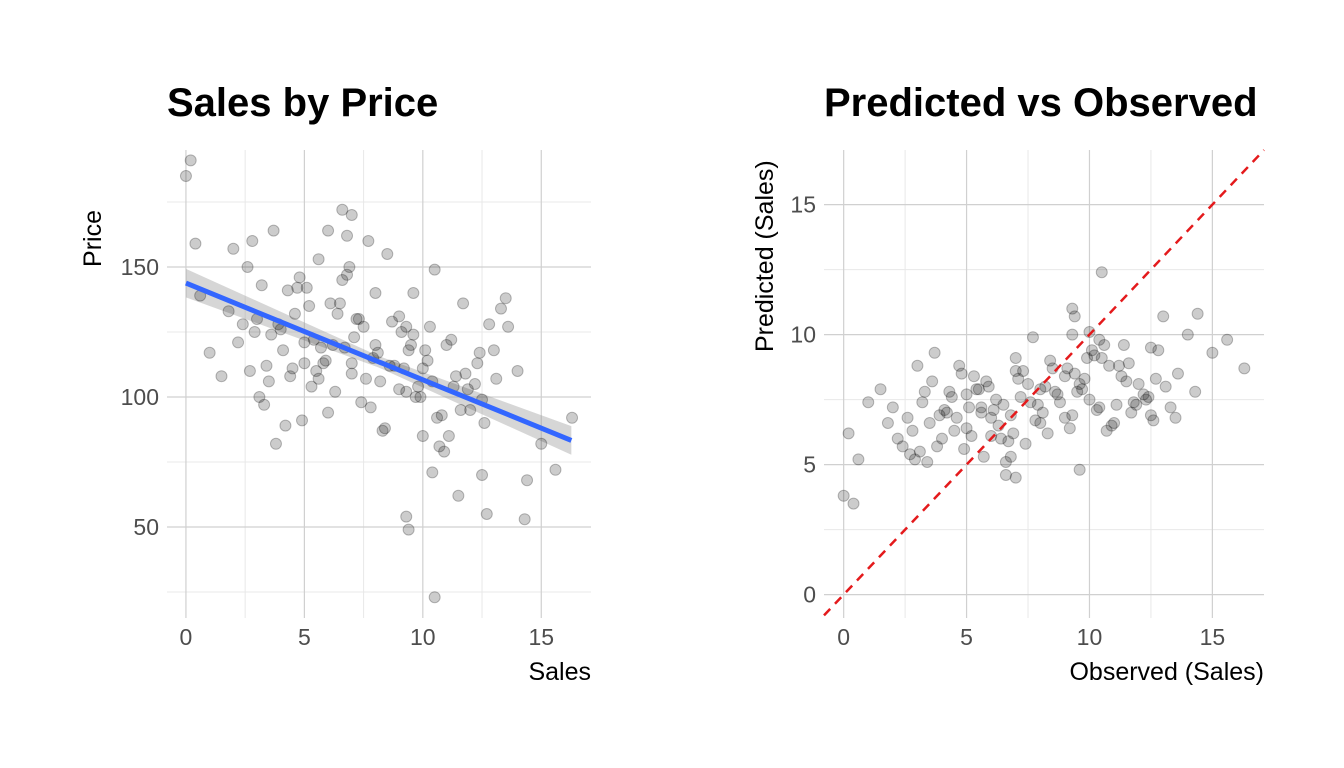  What do you see at coordinates (1090, 637) in the screenshot?
I see `x-tick-label: 10` at bounding box center [1090, 637].